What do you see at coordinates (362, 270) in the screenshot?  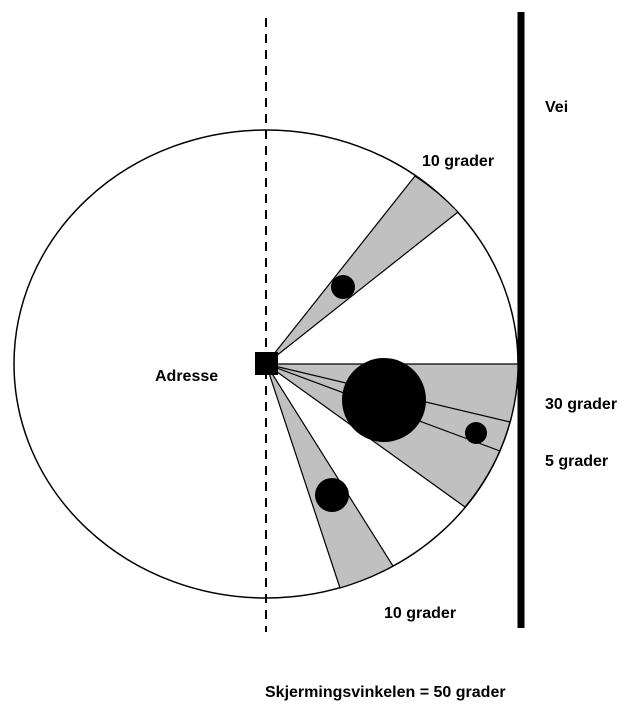 I see `wedge-top` at bounding box center [362, 270].